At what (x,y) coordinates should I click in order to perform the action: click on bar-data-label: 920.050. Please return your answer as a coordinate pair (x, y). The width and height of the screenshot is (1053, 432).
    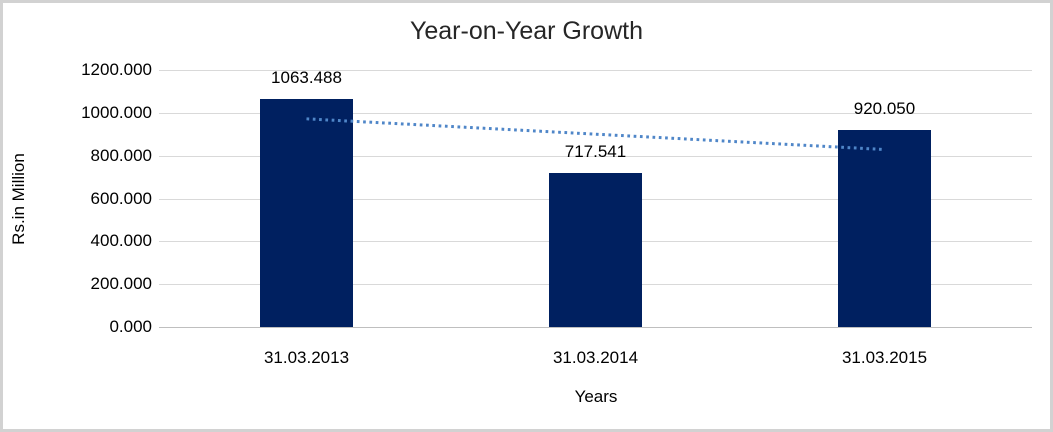
    Looking at the image, I should click on (884, 108).